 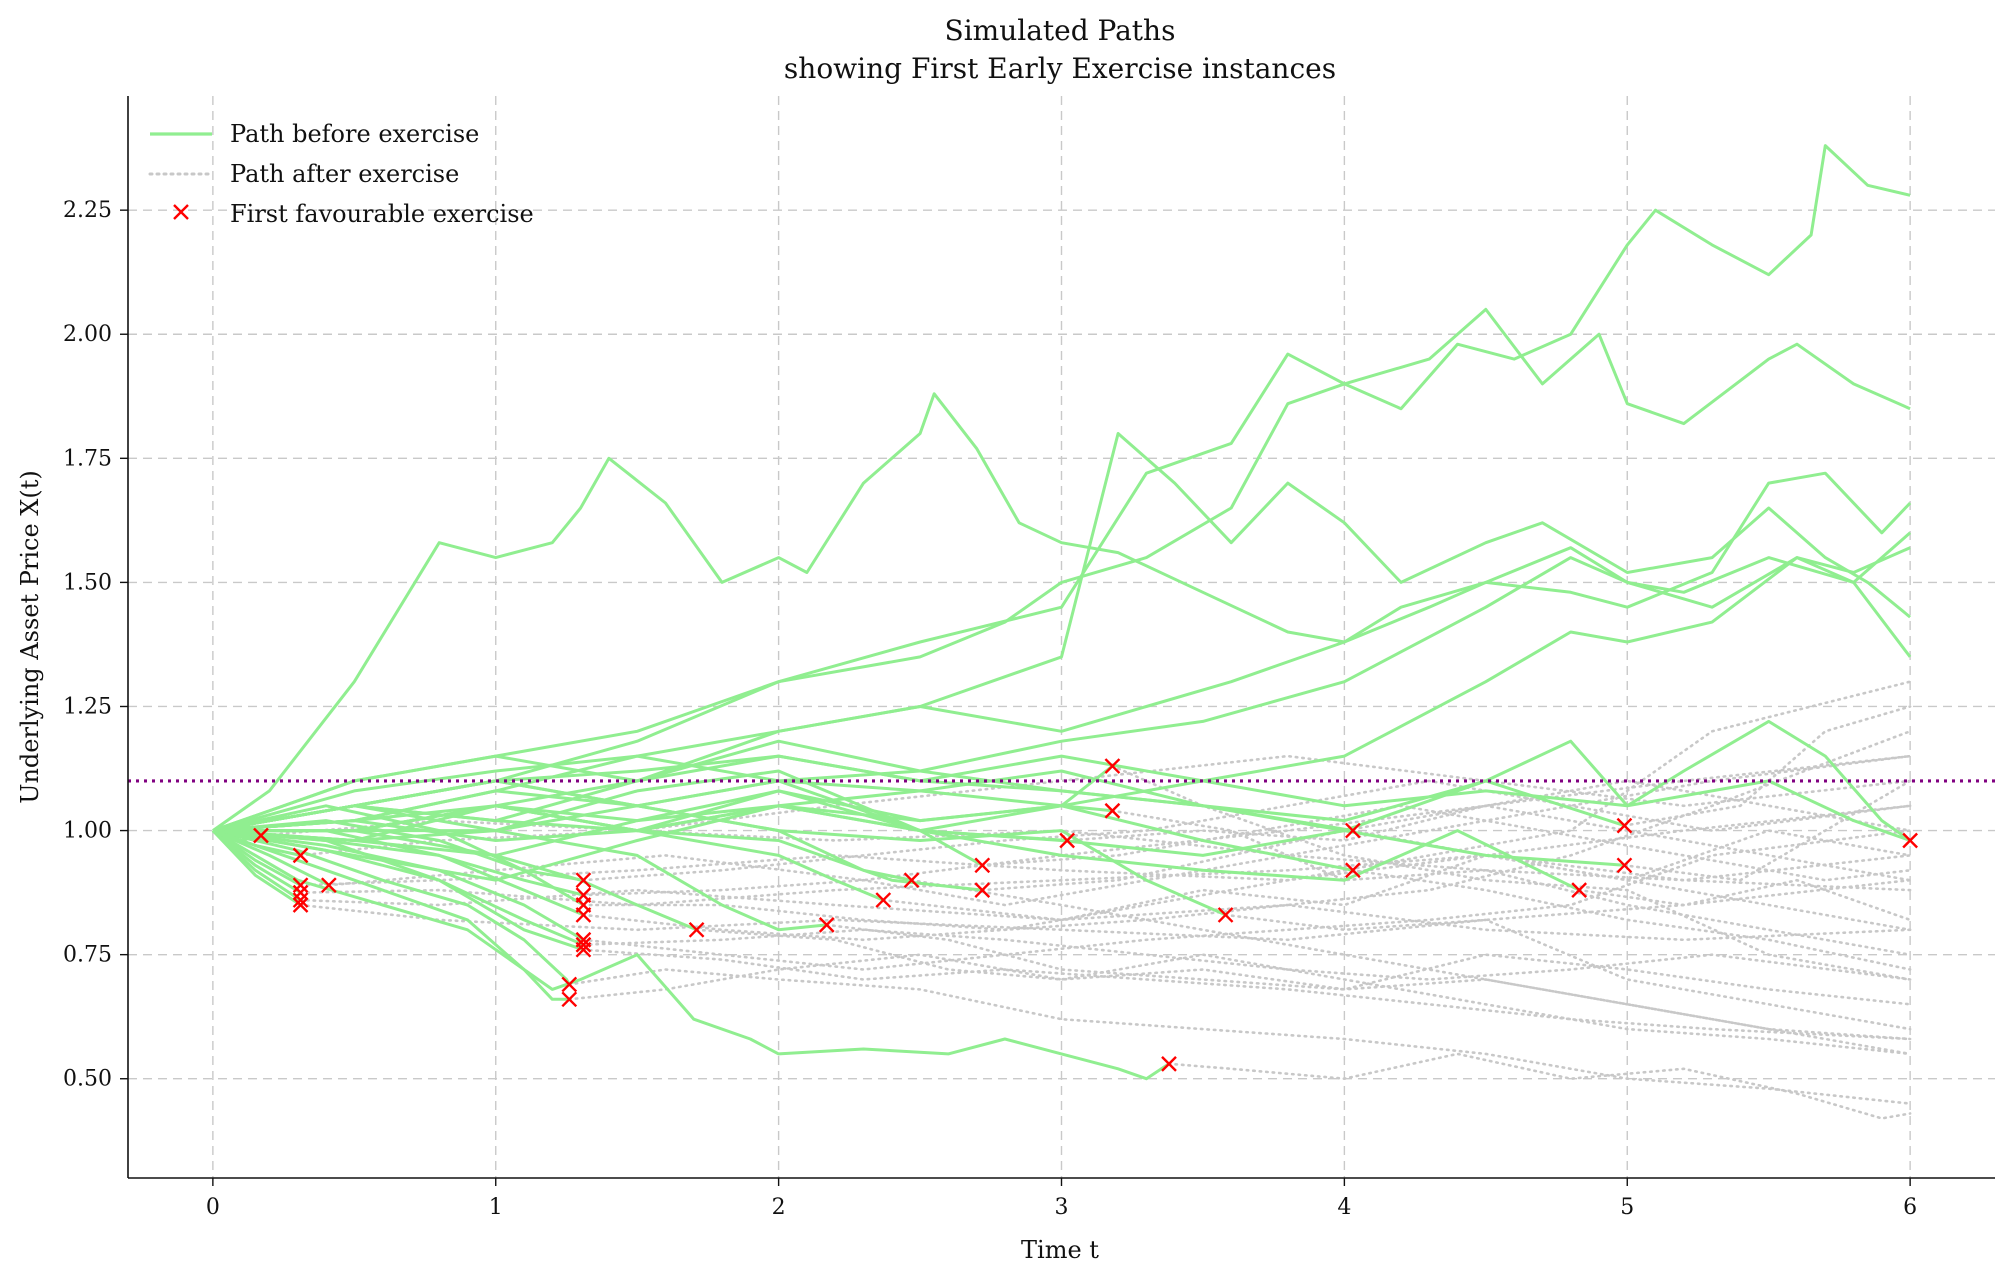 I want to click on y-axis-label: Underlying Asset Price X(t), so click(x=30, y=637).